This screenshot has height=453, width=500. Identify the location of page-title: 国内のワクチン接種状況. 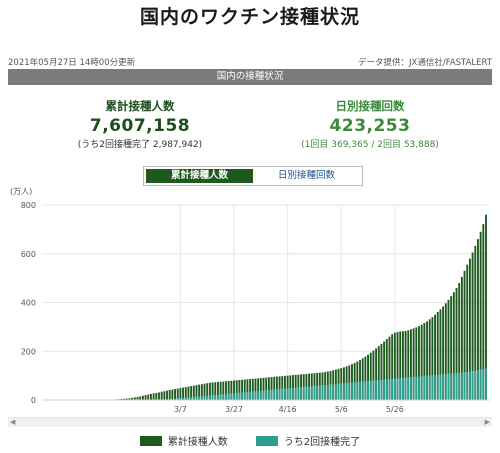
(249, 17).